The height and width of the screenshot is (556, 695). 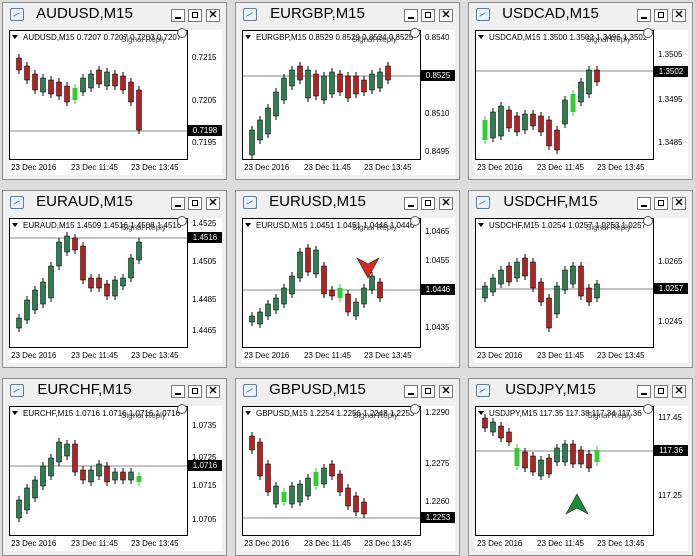 What do you see at coordinates (580, 203) in the screenshot?
I see `window-titlebar: USDCHF,M15 ✕` at bounding box center [580, 203].